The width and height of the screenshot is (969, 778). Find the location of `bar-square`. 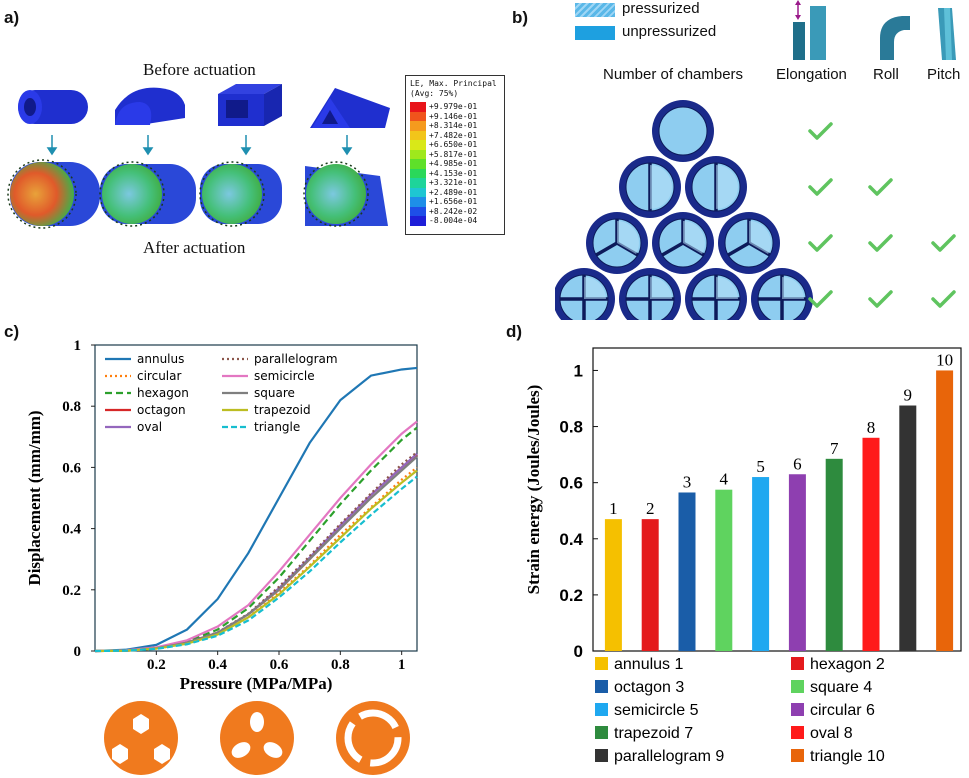

bar-square is located at coordinates (724, 570).